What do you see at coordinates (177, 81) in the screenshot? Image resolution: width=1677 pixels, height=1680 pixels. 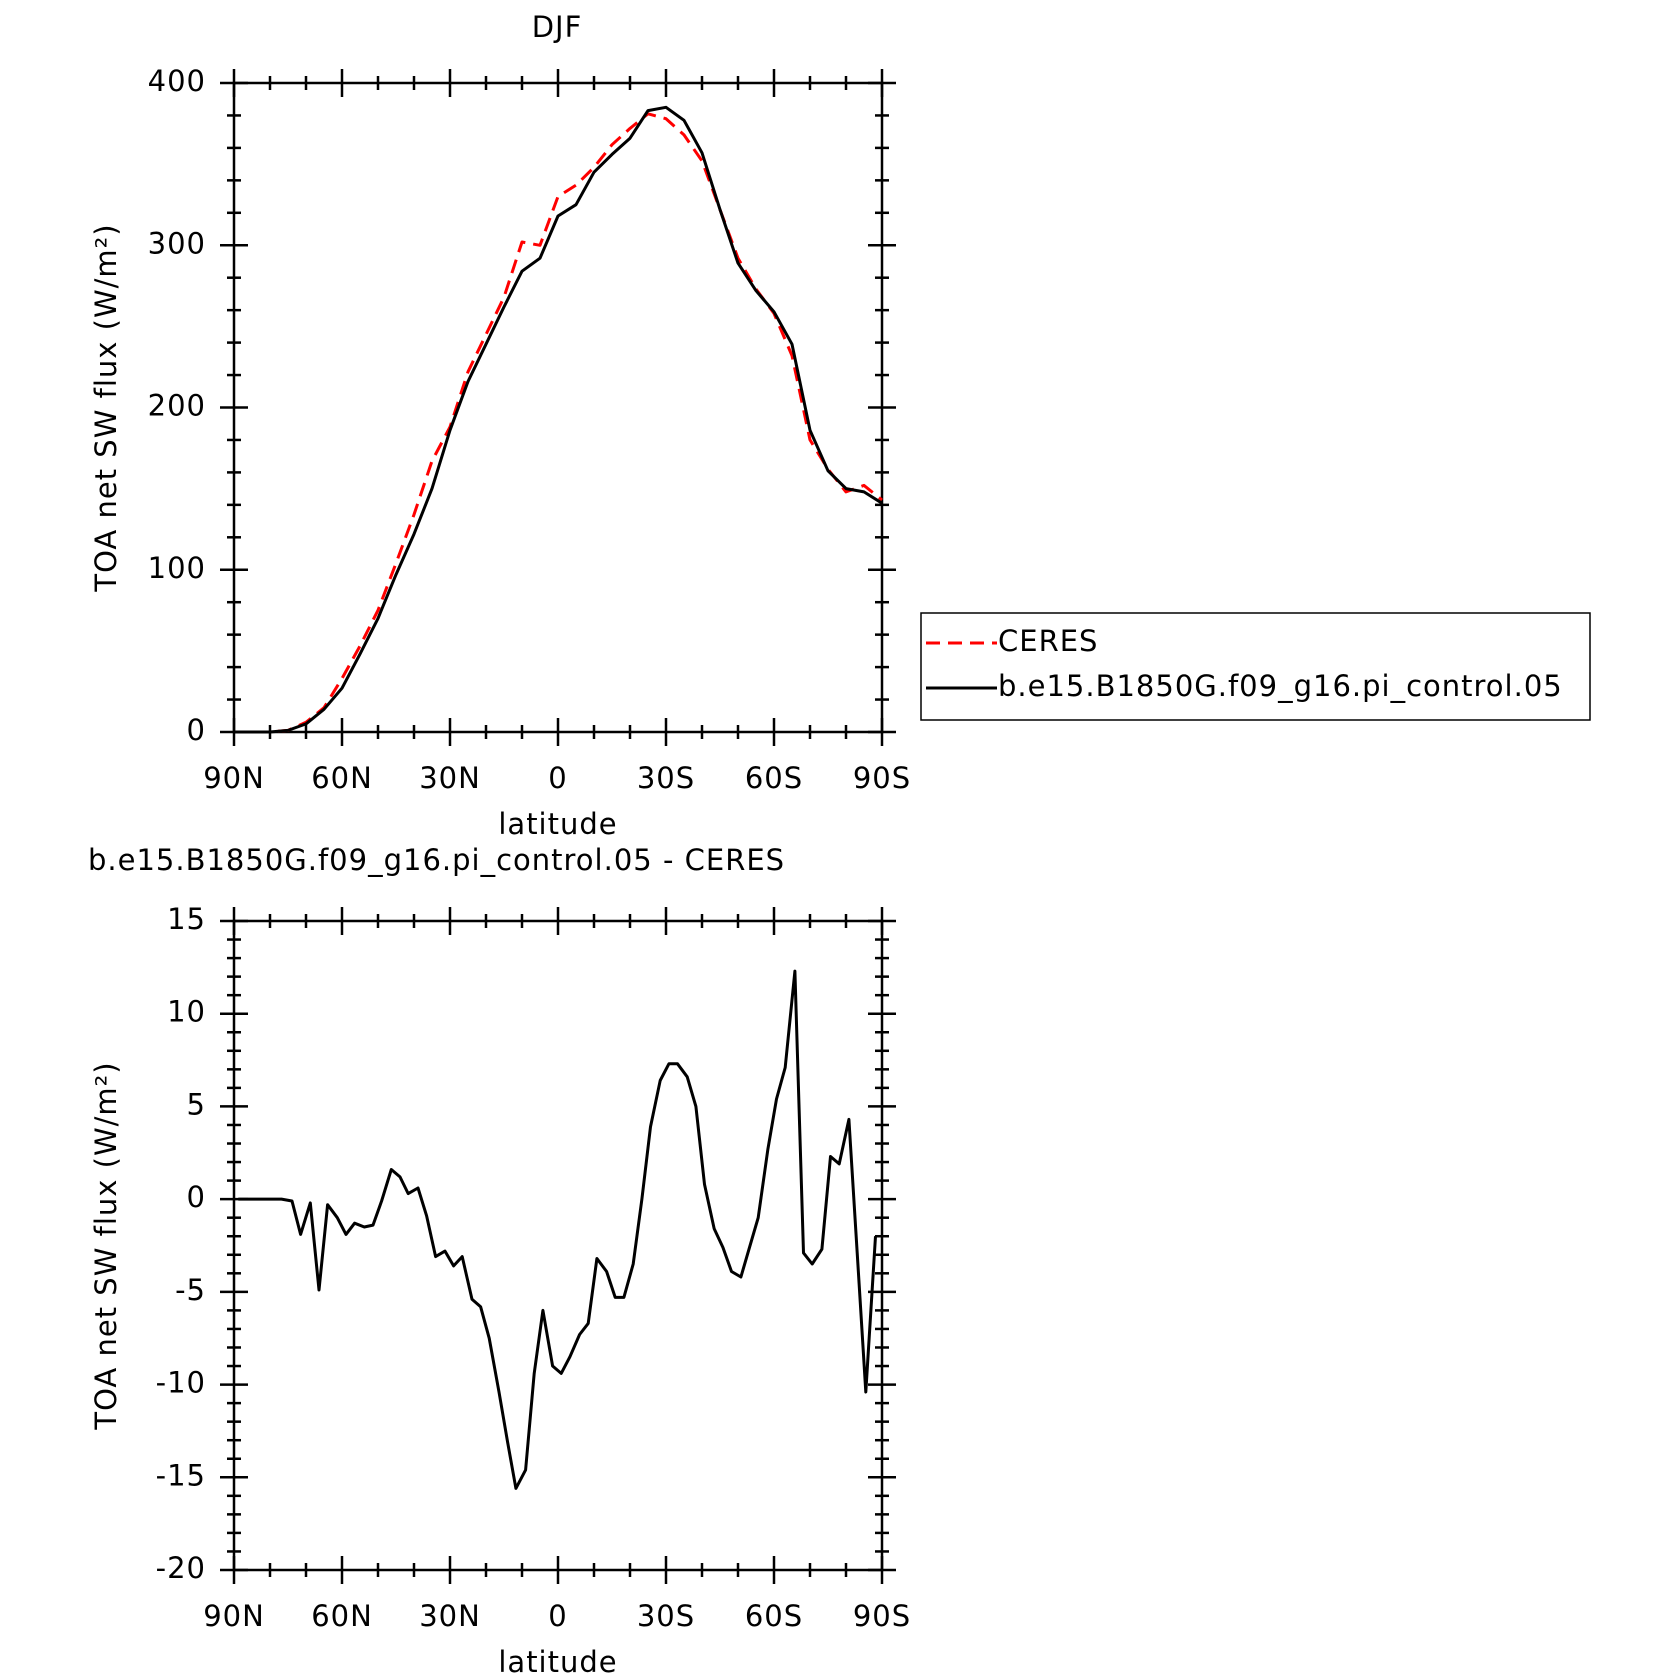 I see `y-tick-label: 400` at bounding box center [177, 81].